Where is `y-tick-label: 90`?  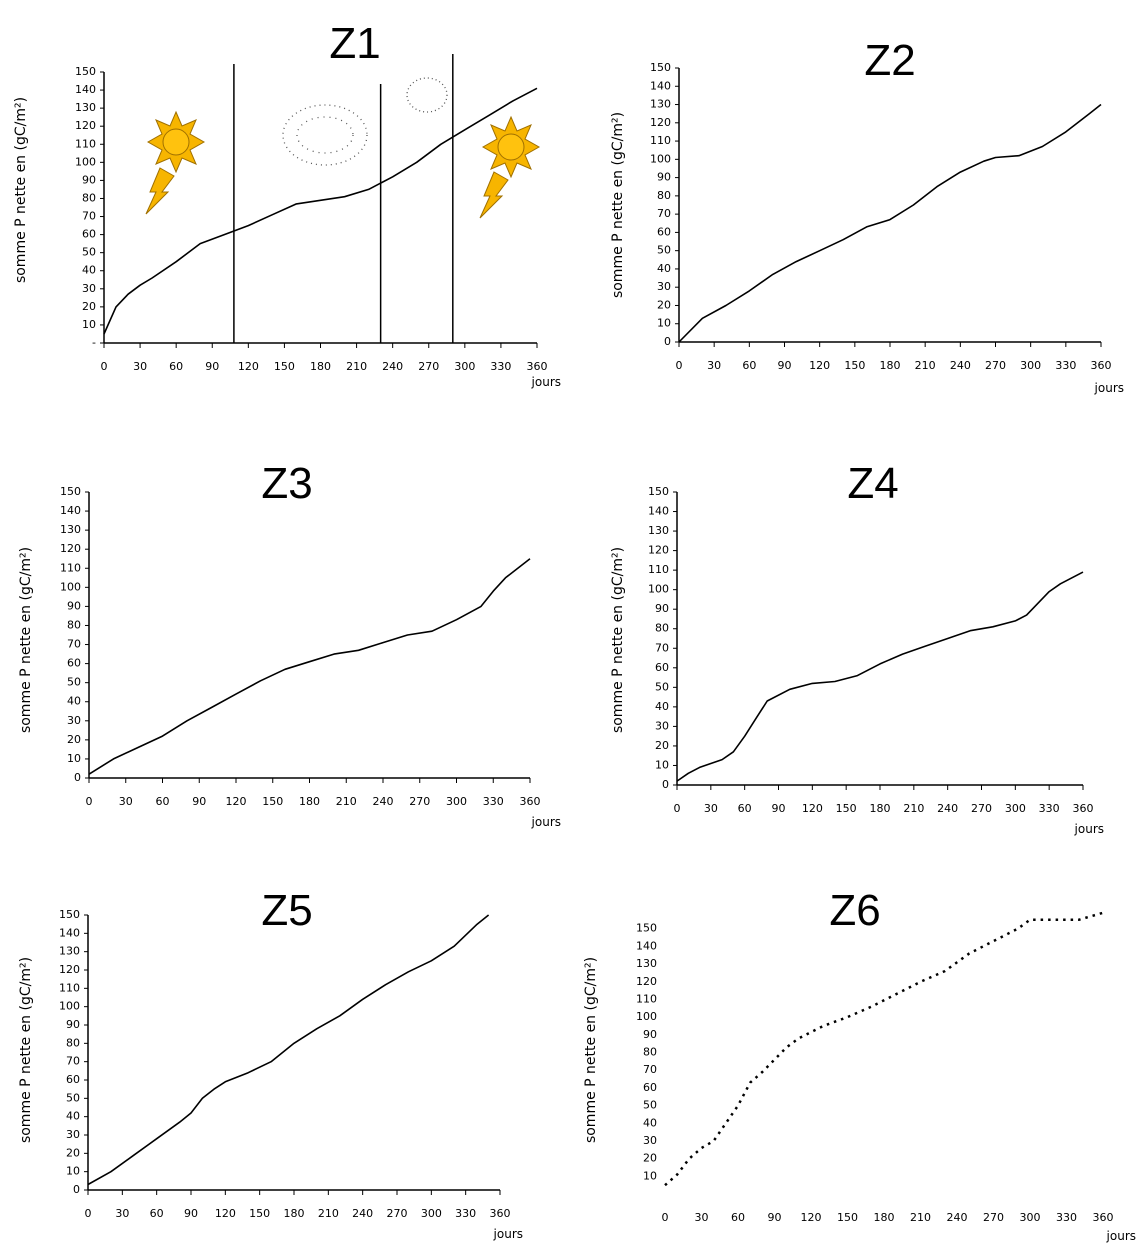 y-tick-label: 90 is located at coordinates (73, 1024).